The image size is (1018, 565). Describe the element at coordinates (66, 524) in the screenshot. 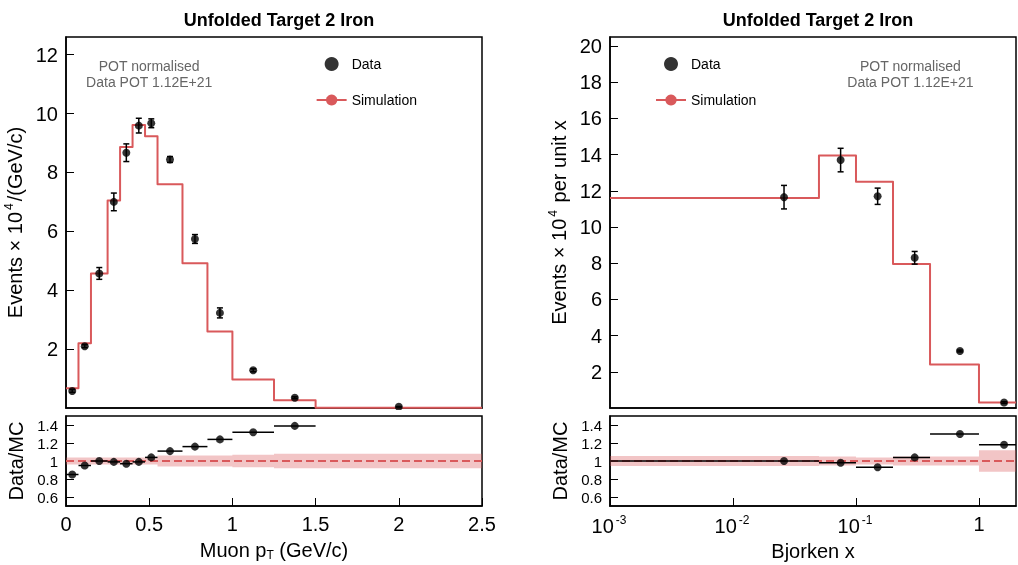

I see `x-tick-label: 0` at that location.